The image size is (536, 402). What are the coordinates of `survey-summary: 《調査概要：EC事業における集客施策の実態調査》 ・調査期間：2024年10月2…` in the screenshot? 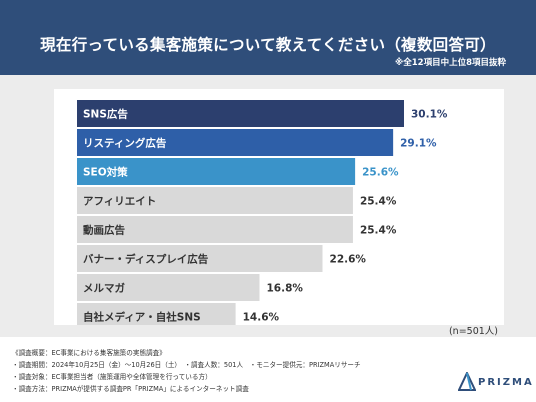 It's located at (186, 371).